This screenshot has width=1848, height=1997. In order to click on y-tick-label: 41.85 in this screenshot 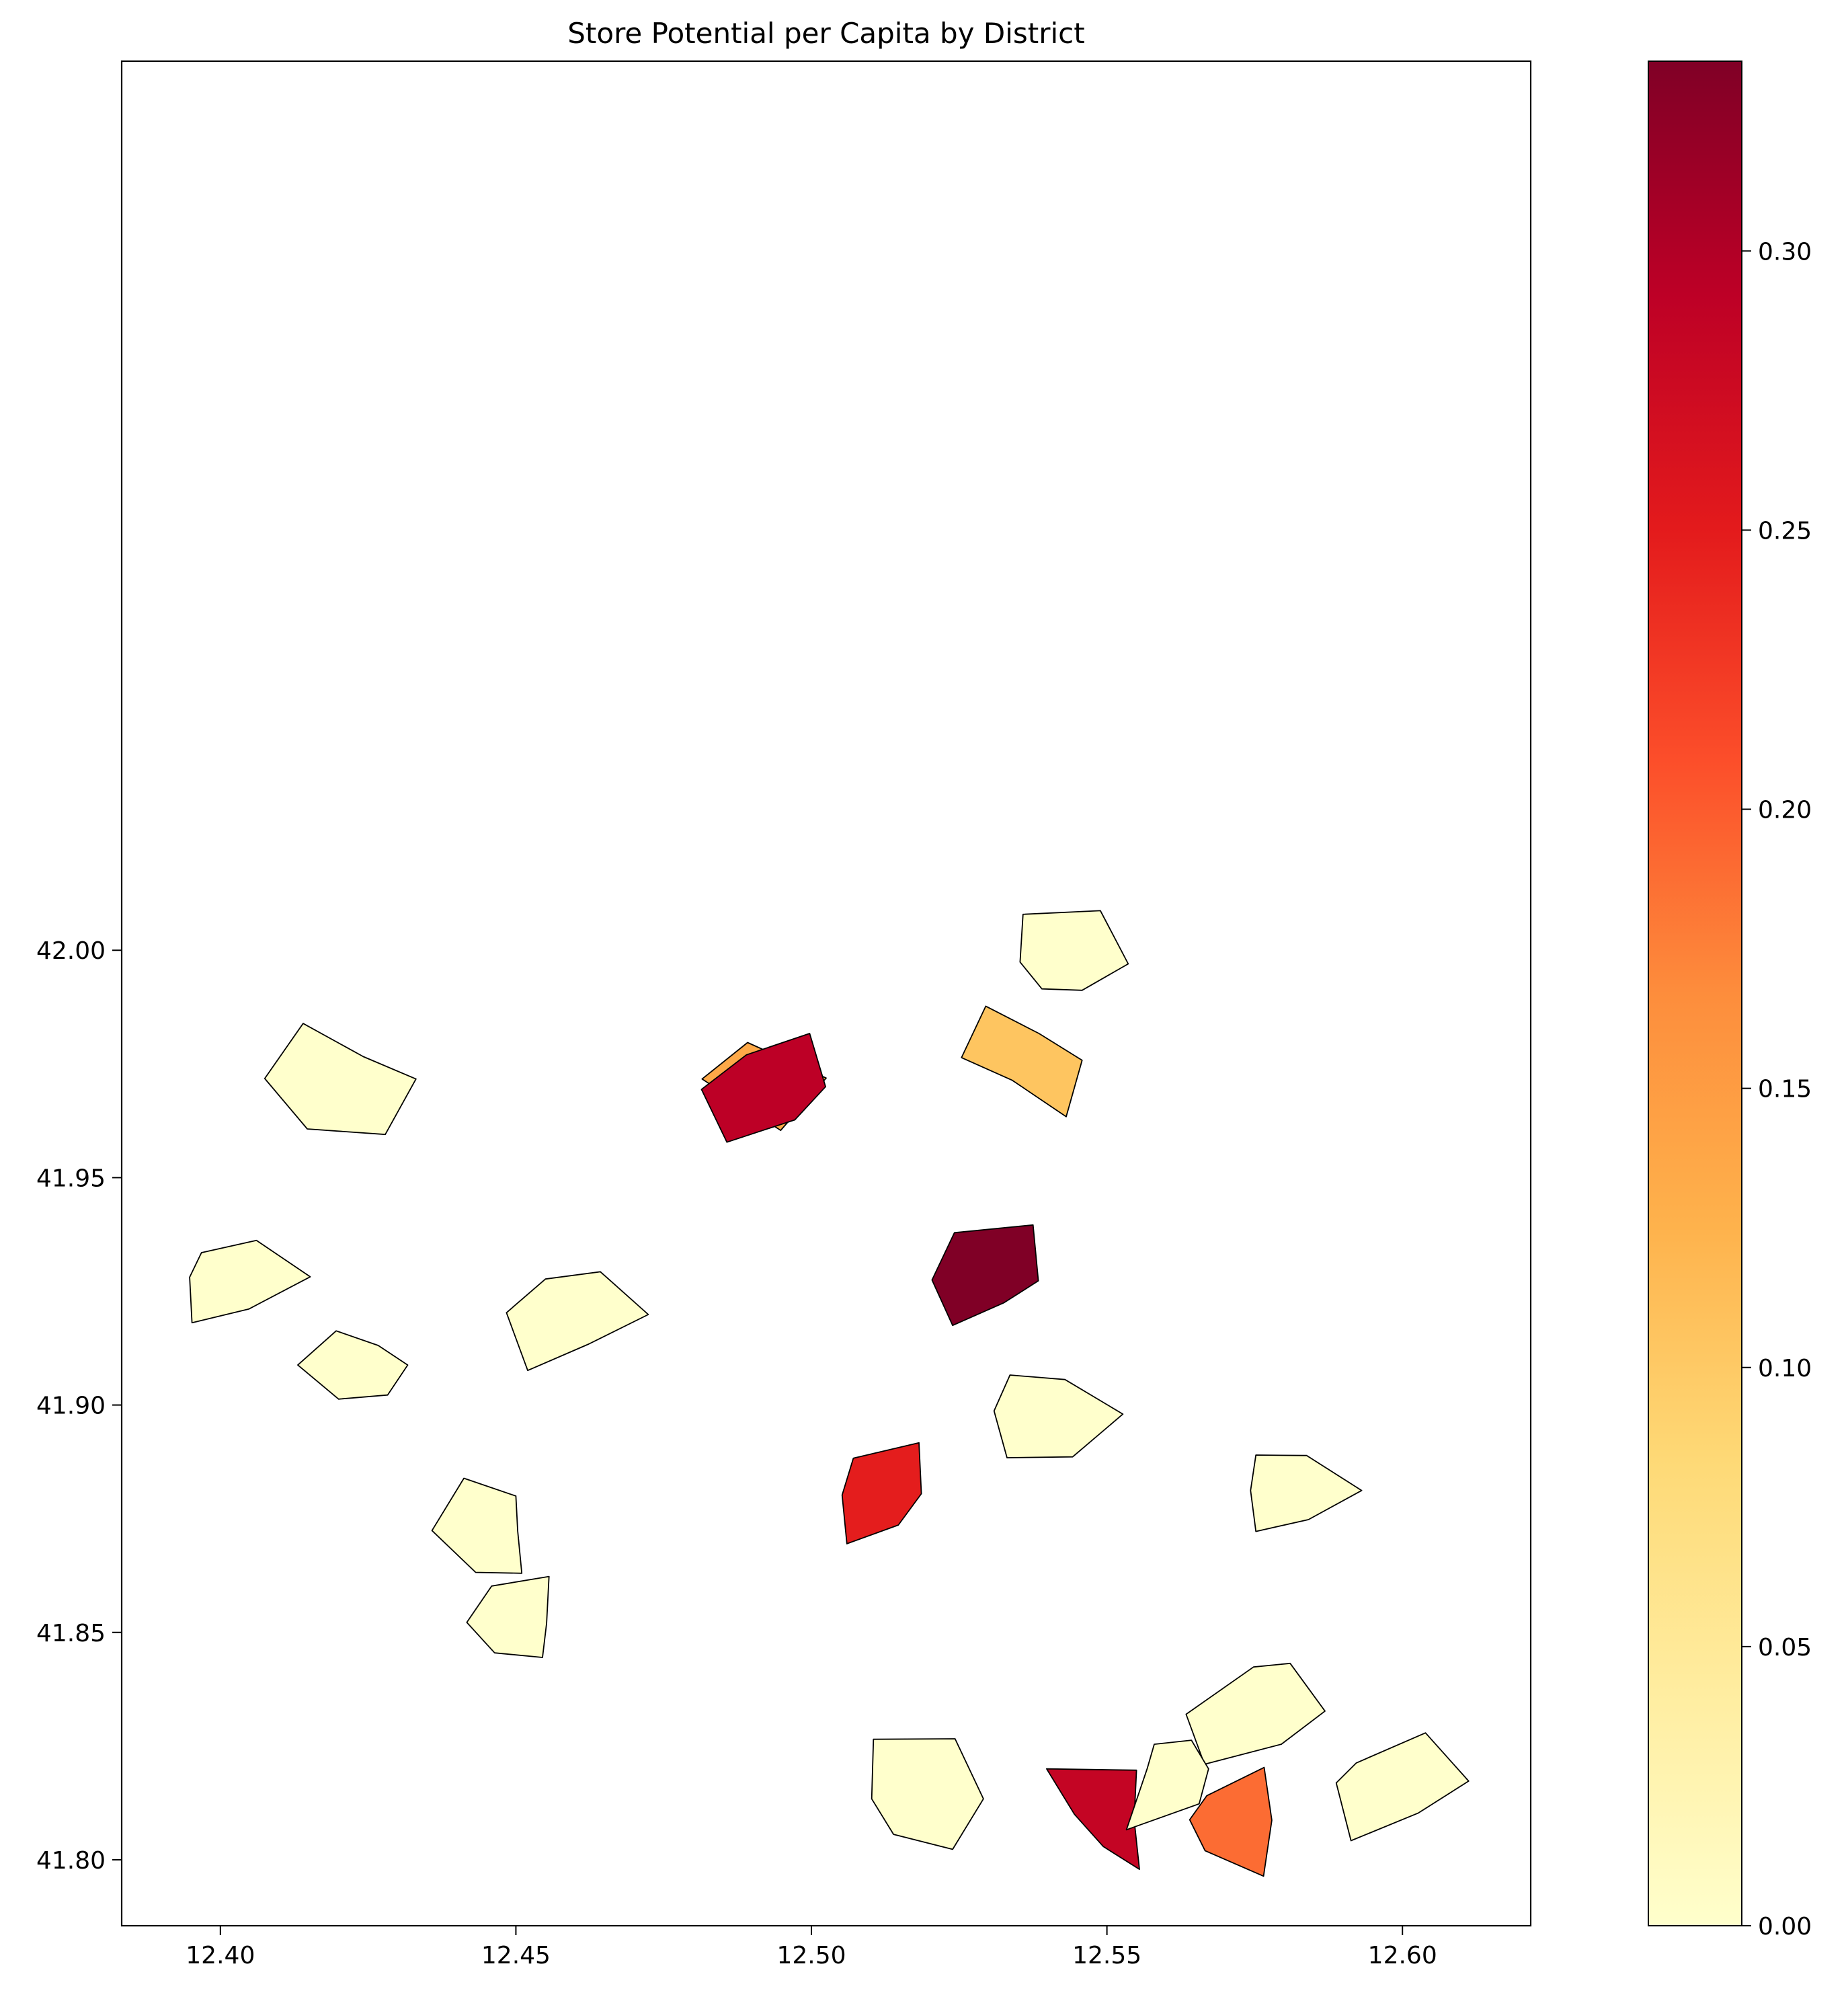, I will do `click(71, 1633)`.